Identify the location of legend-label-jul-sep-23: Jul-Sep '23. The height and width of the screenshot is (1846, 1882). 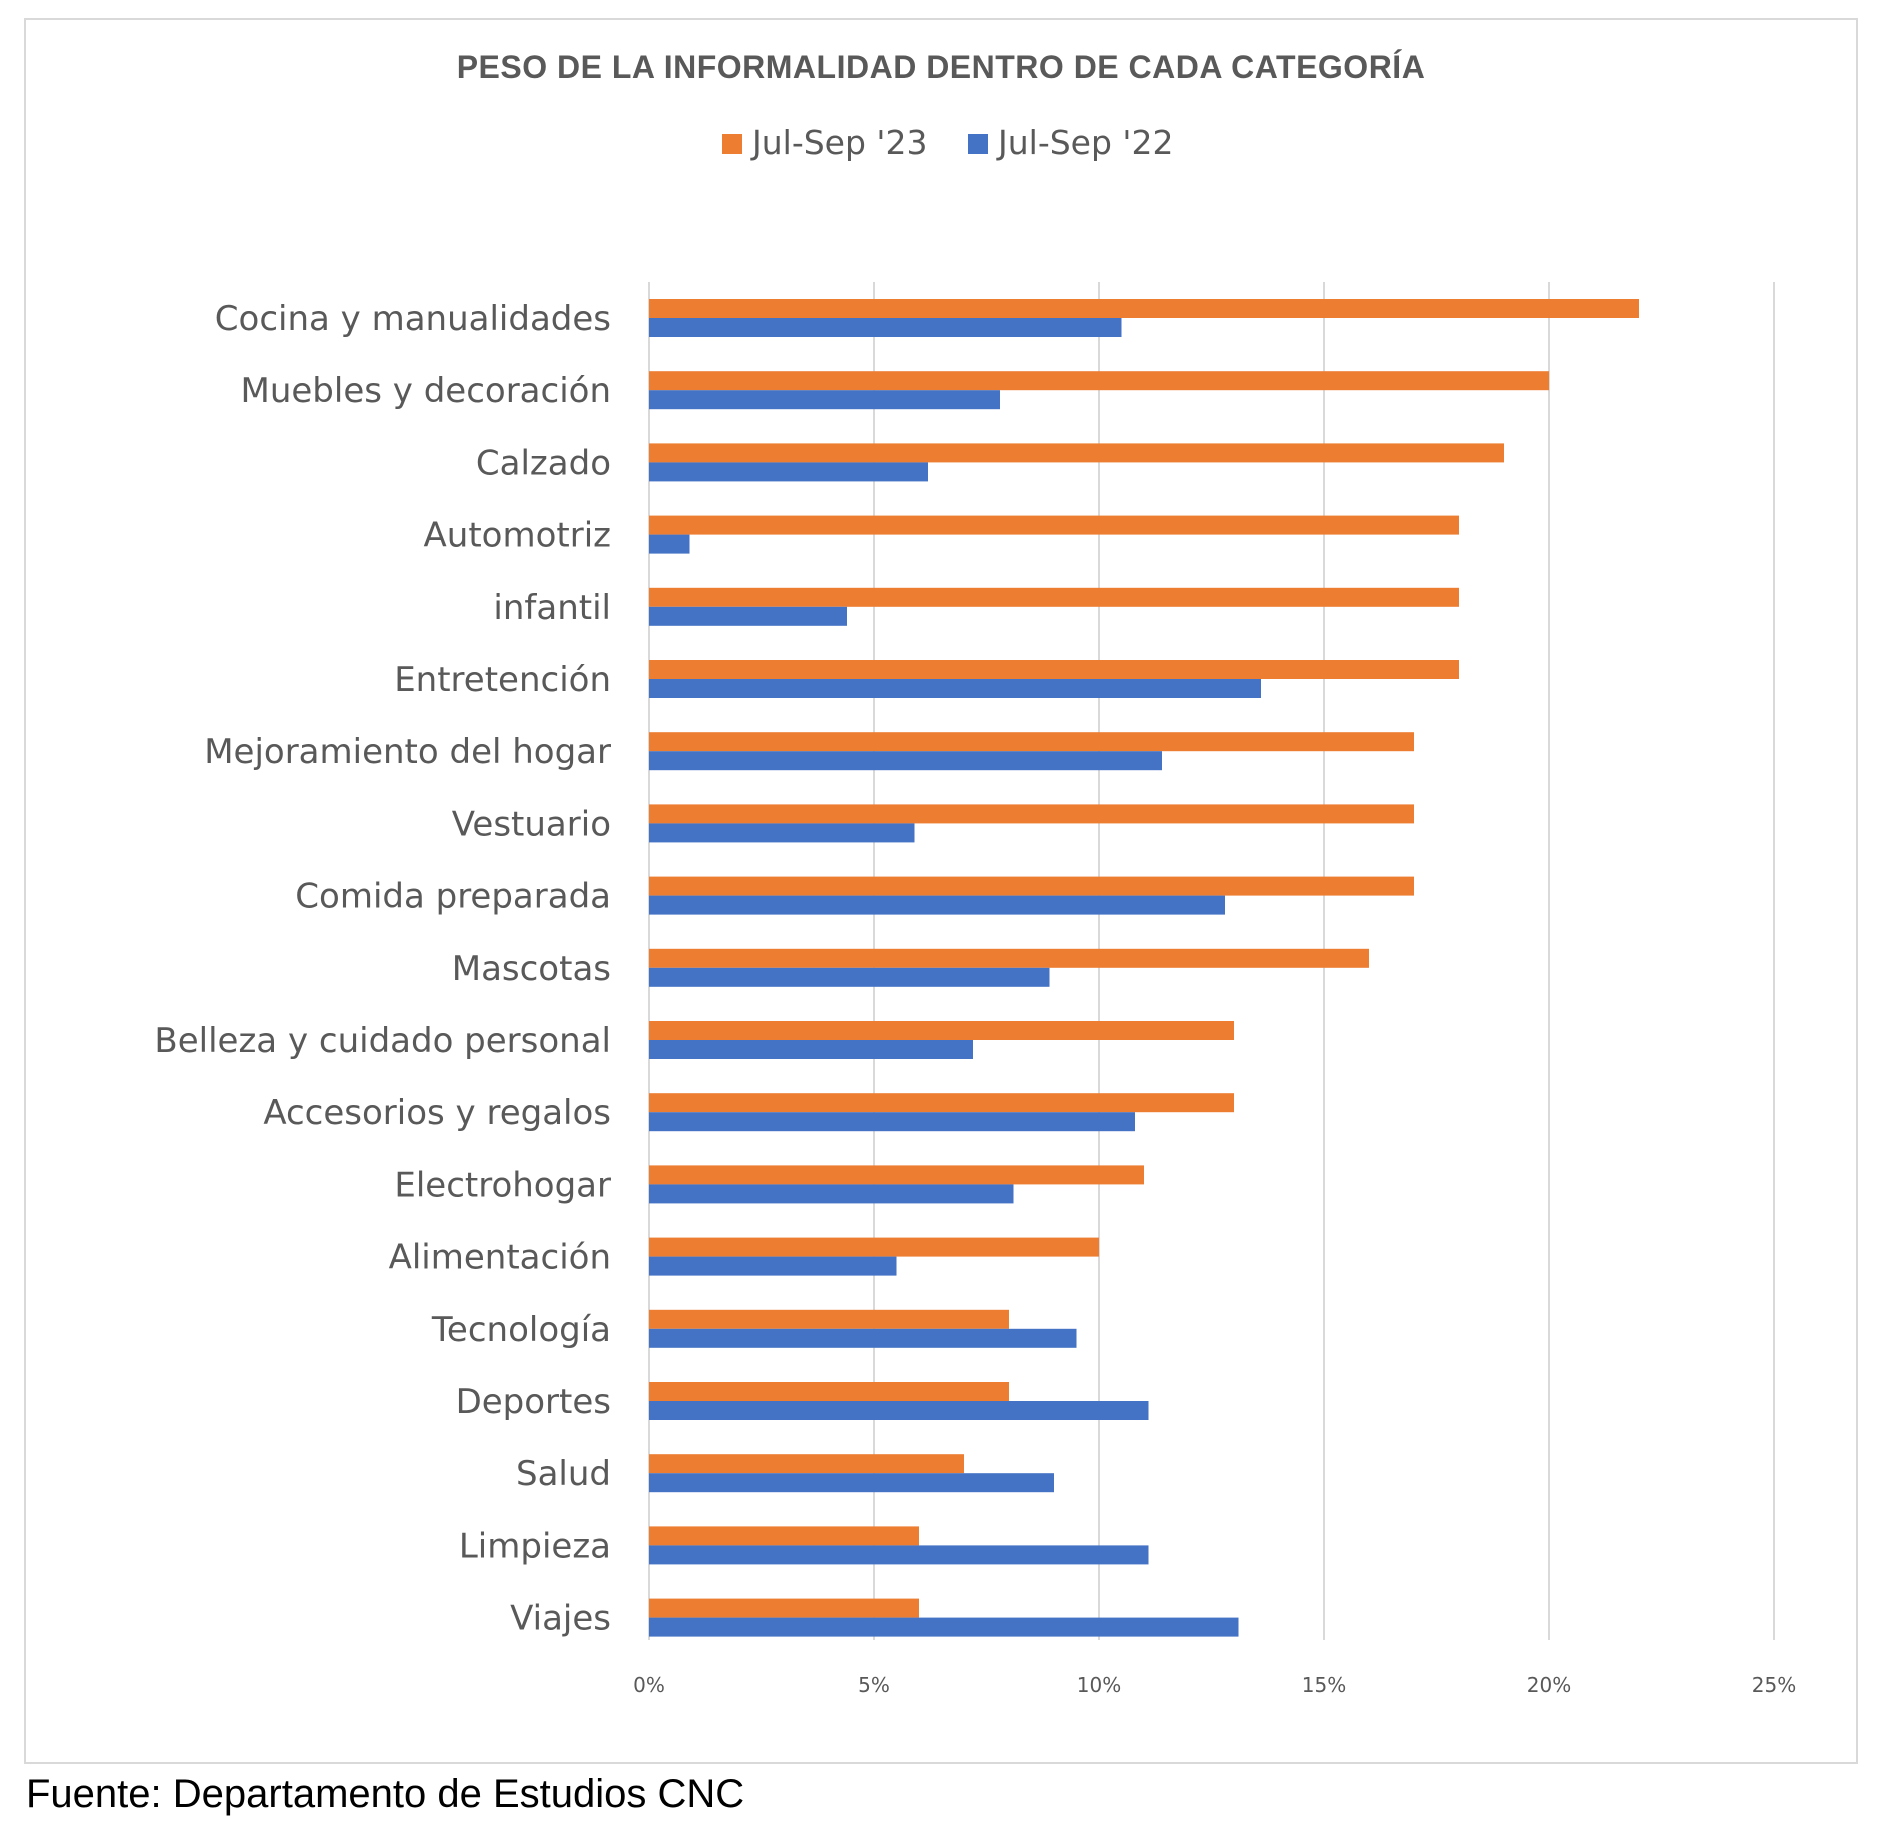
(838, 142).